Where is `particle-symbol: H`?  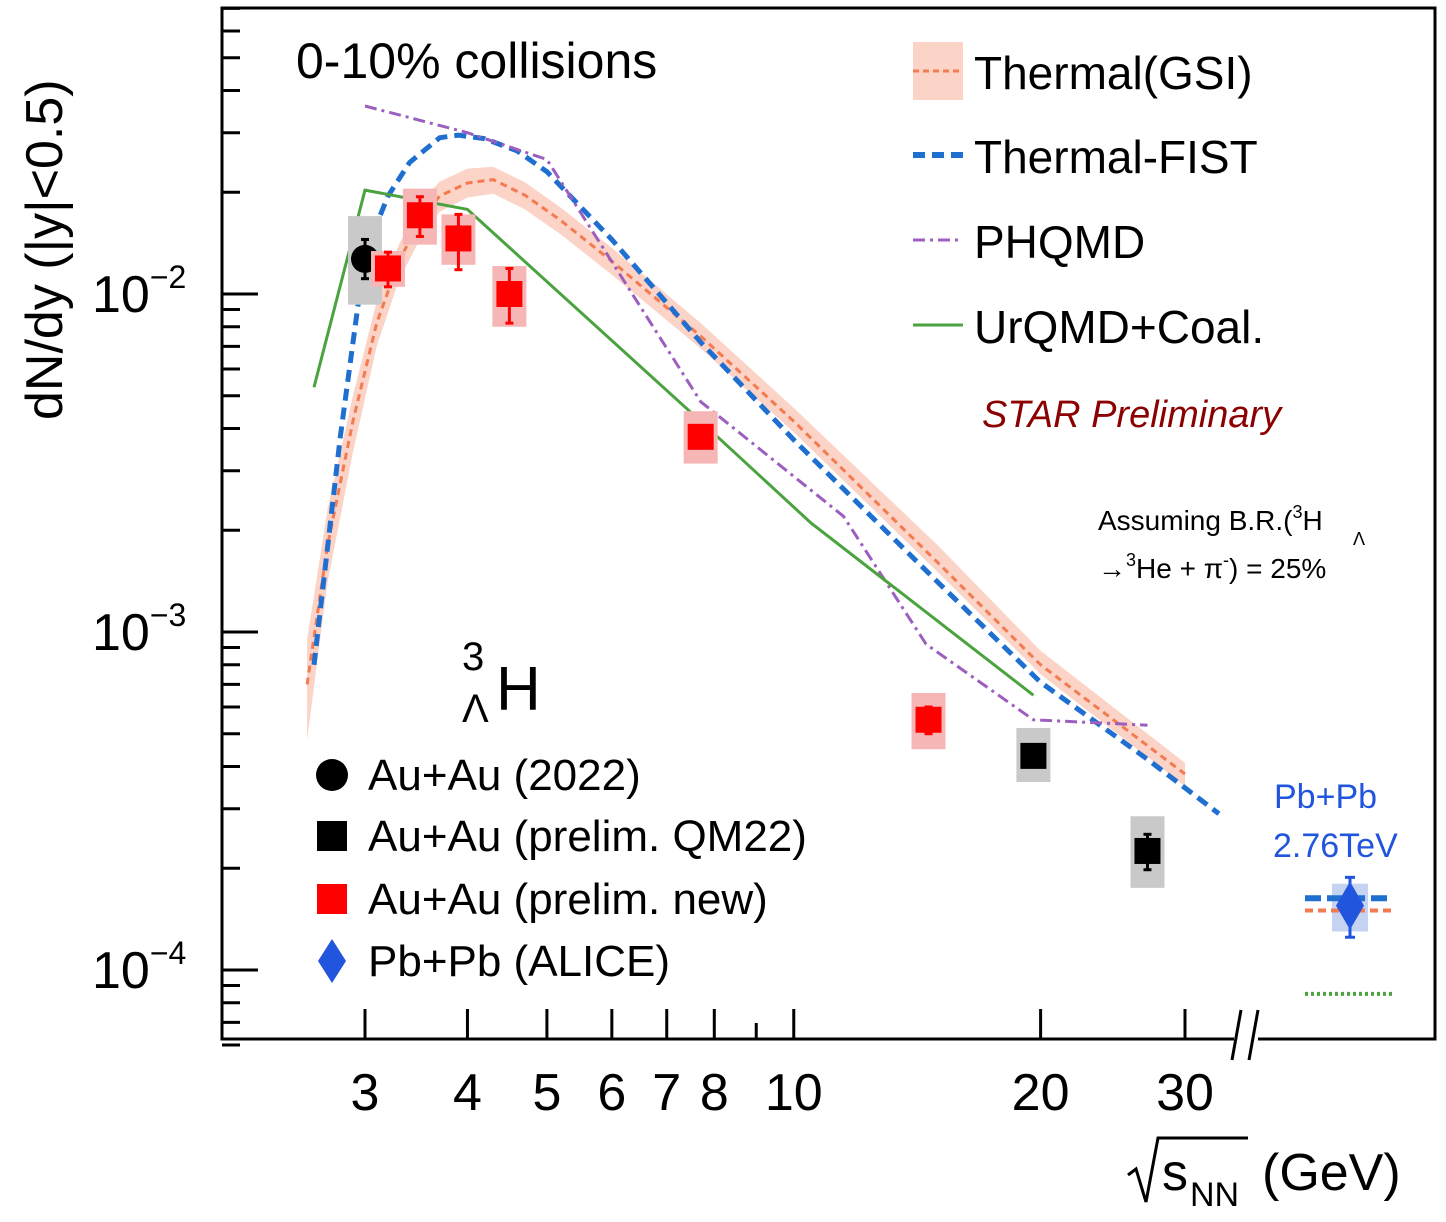 particle-symbol: H is located at coordinates (518, 689).